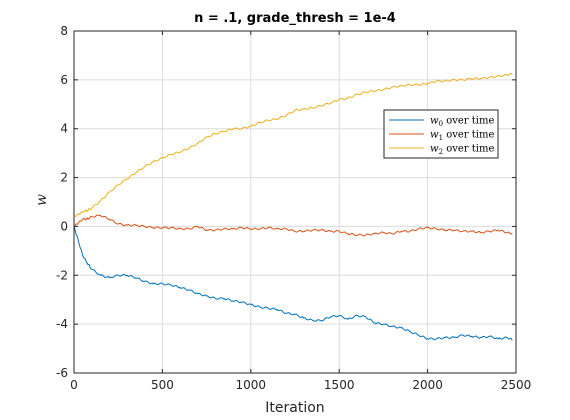  What do you see at coordinates (64, 178) in the screenshot?
I see `y-tick-label: 2` at bounding box center [64, 178].